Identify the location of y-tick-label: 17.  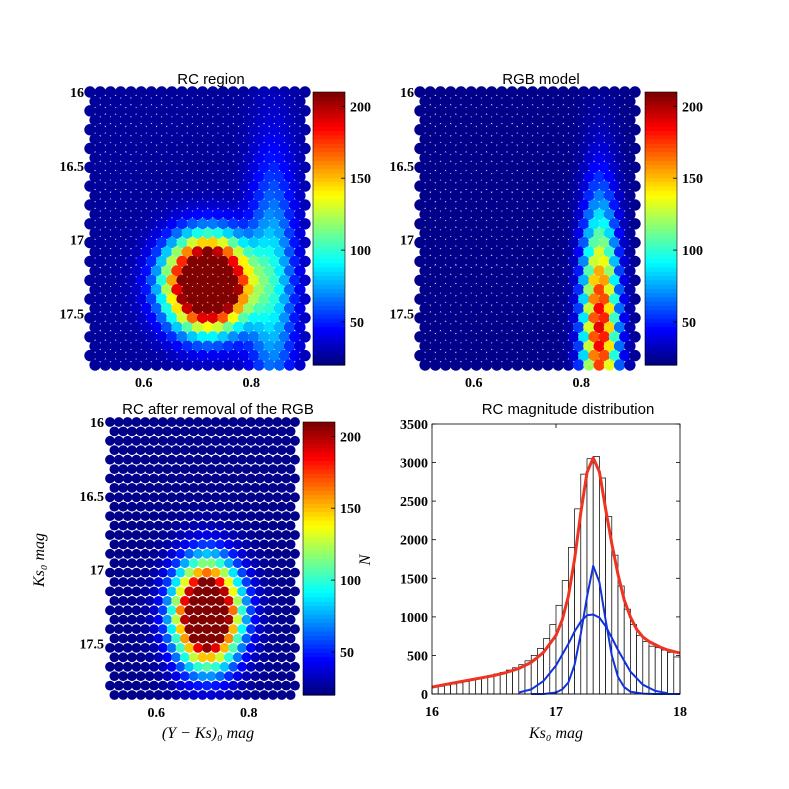
(97, 571).